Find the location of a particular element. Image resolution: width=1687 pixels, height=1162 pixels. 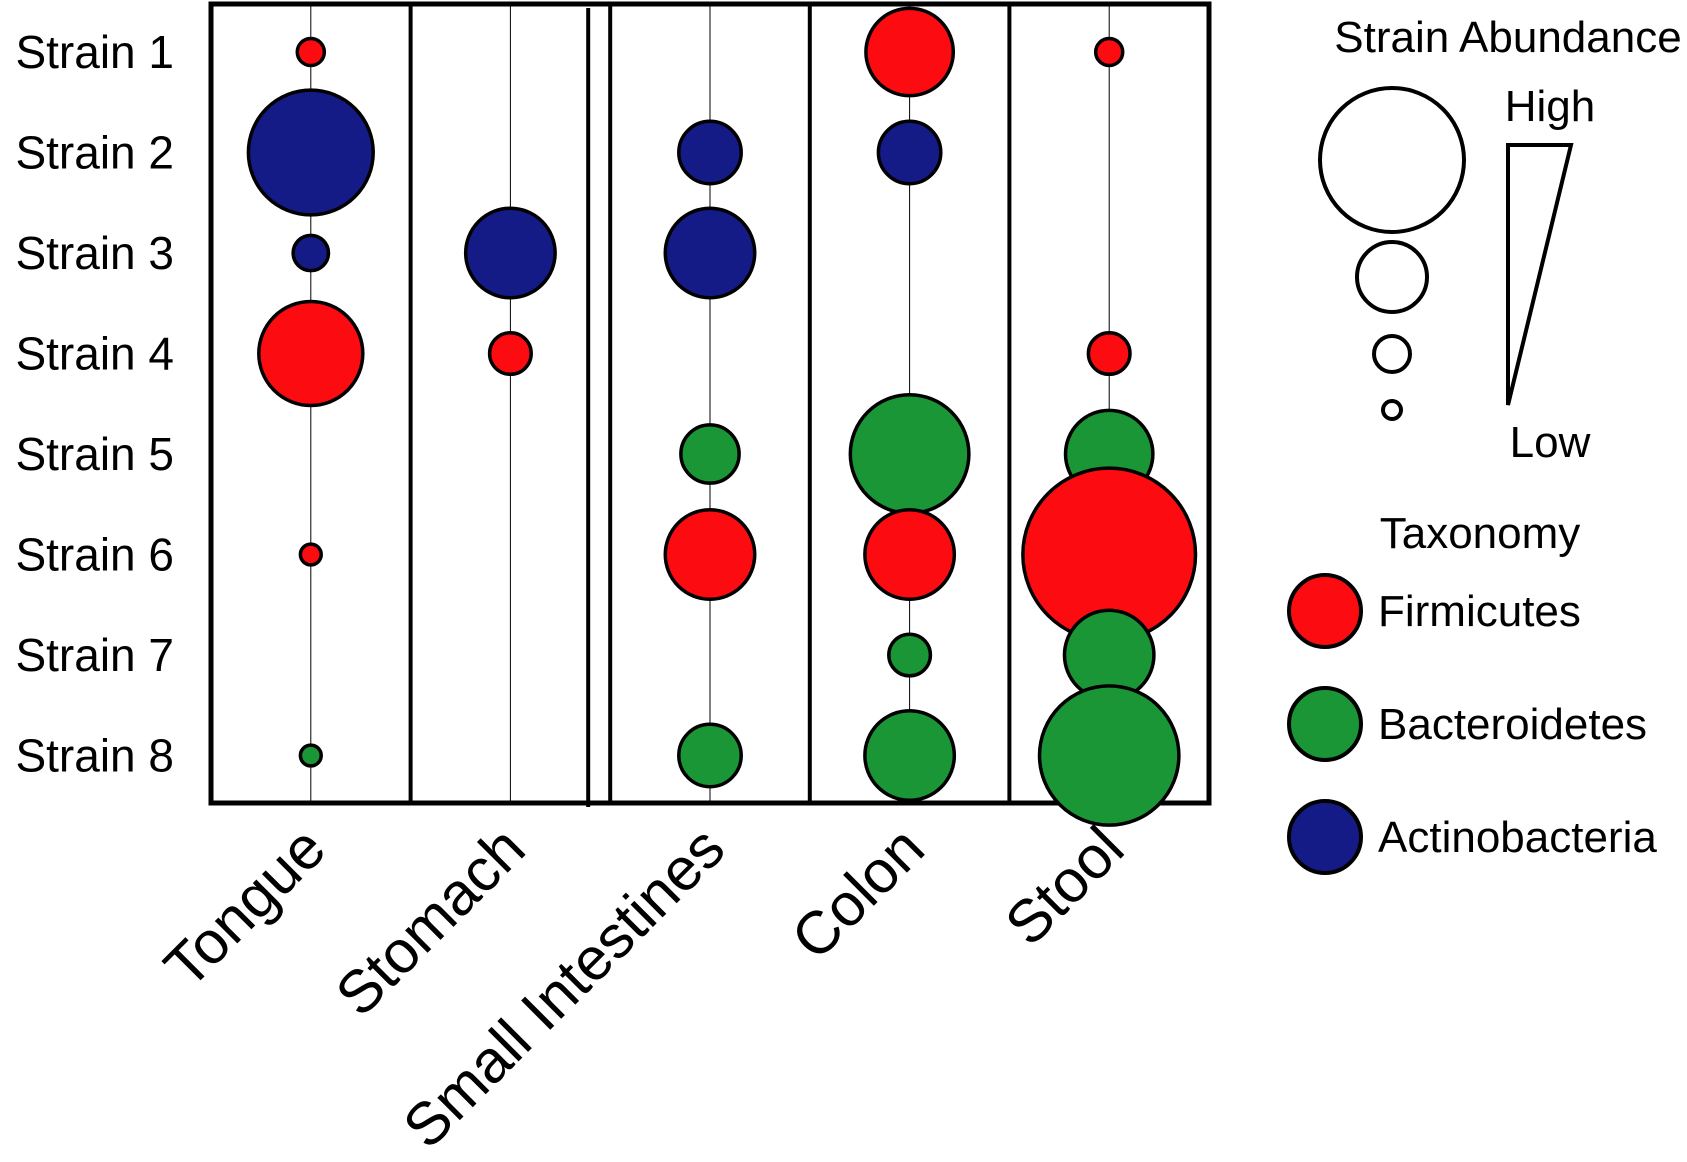

bubble-strain-5-small-intestines is located at coordinates (710, 454).